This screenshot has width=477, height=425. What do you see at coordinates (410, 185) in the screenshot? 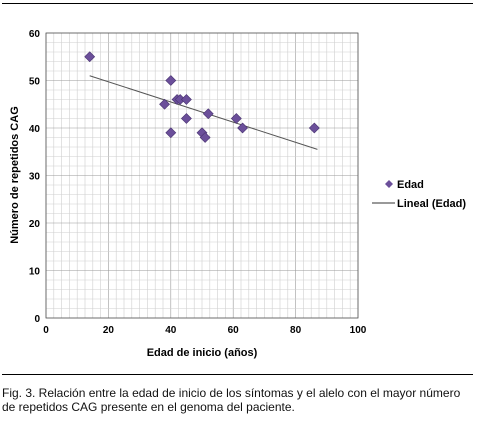
I see `legend-series-label: Edad` at bounding box center [410, 185].